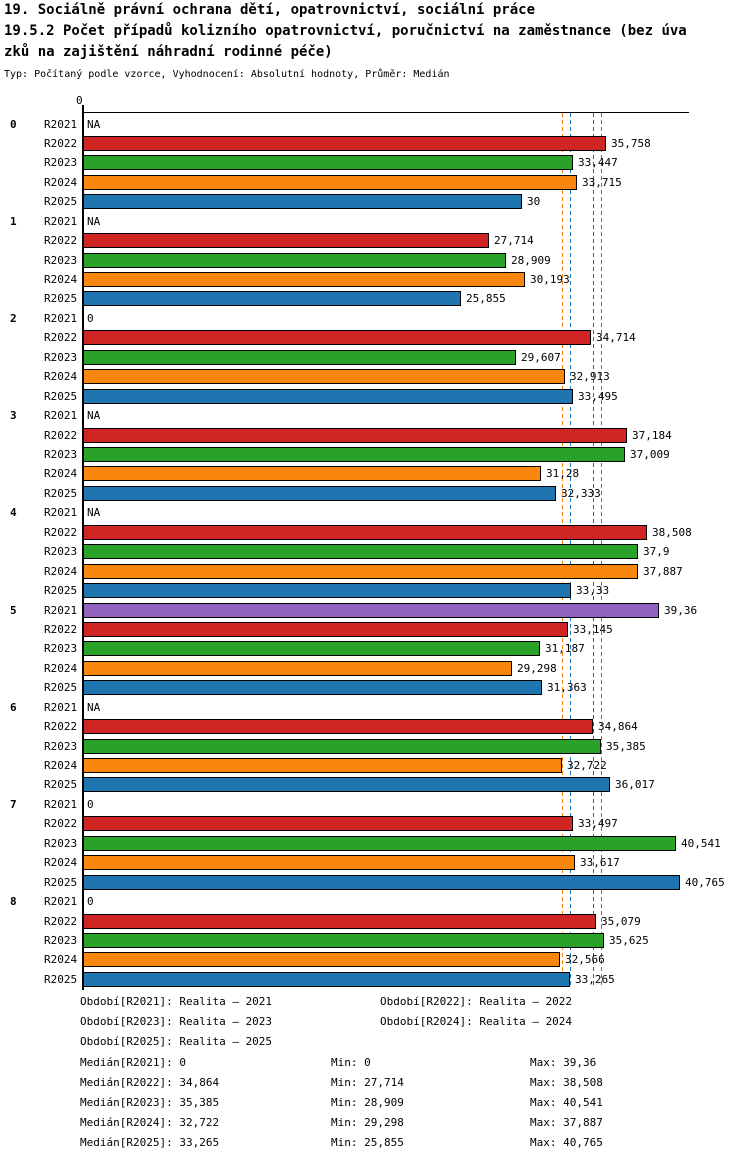 The width and height of the screenshot is (750, 1158). What do you see at coordinates (681, 610) in the screenshot?
I see `bar-value-label: 39,36` at bounding box center [681, 610].